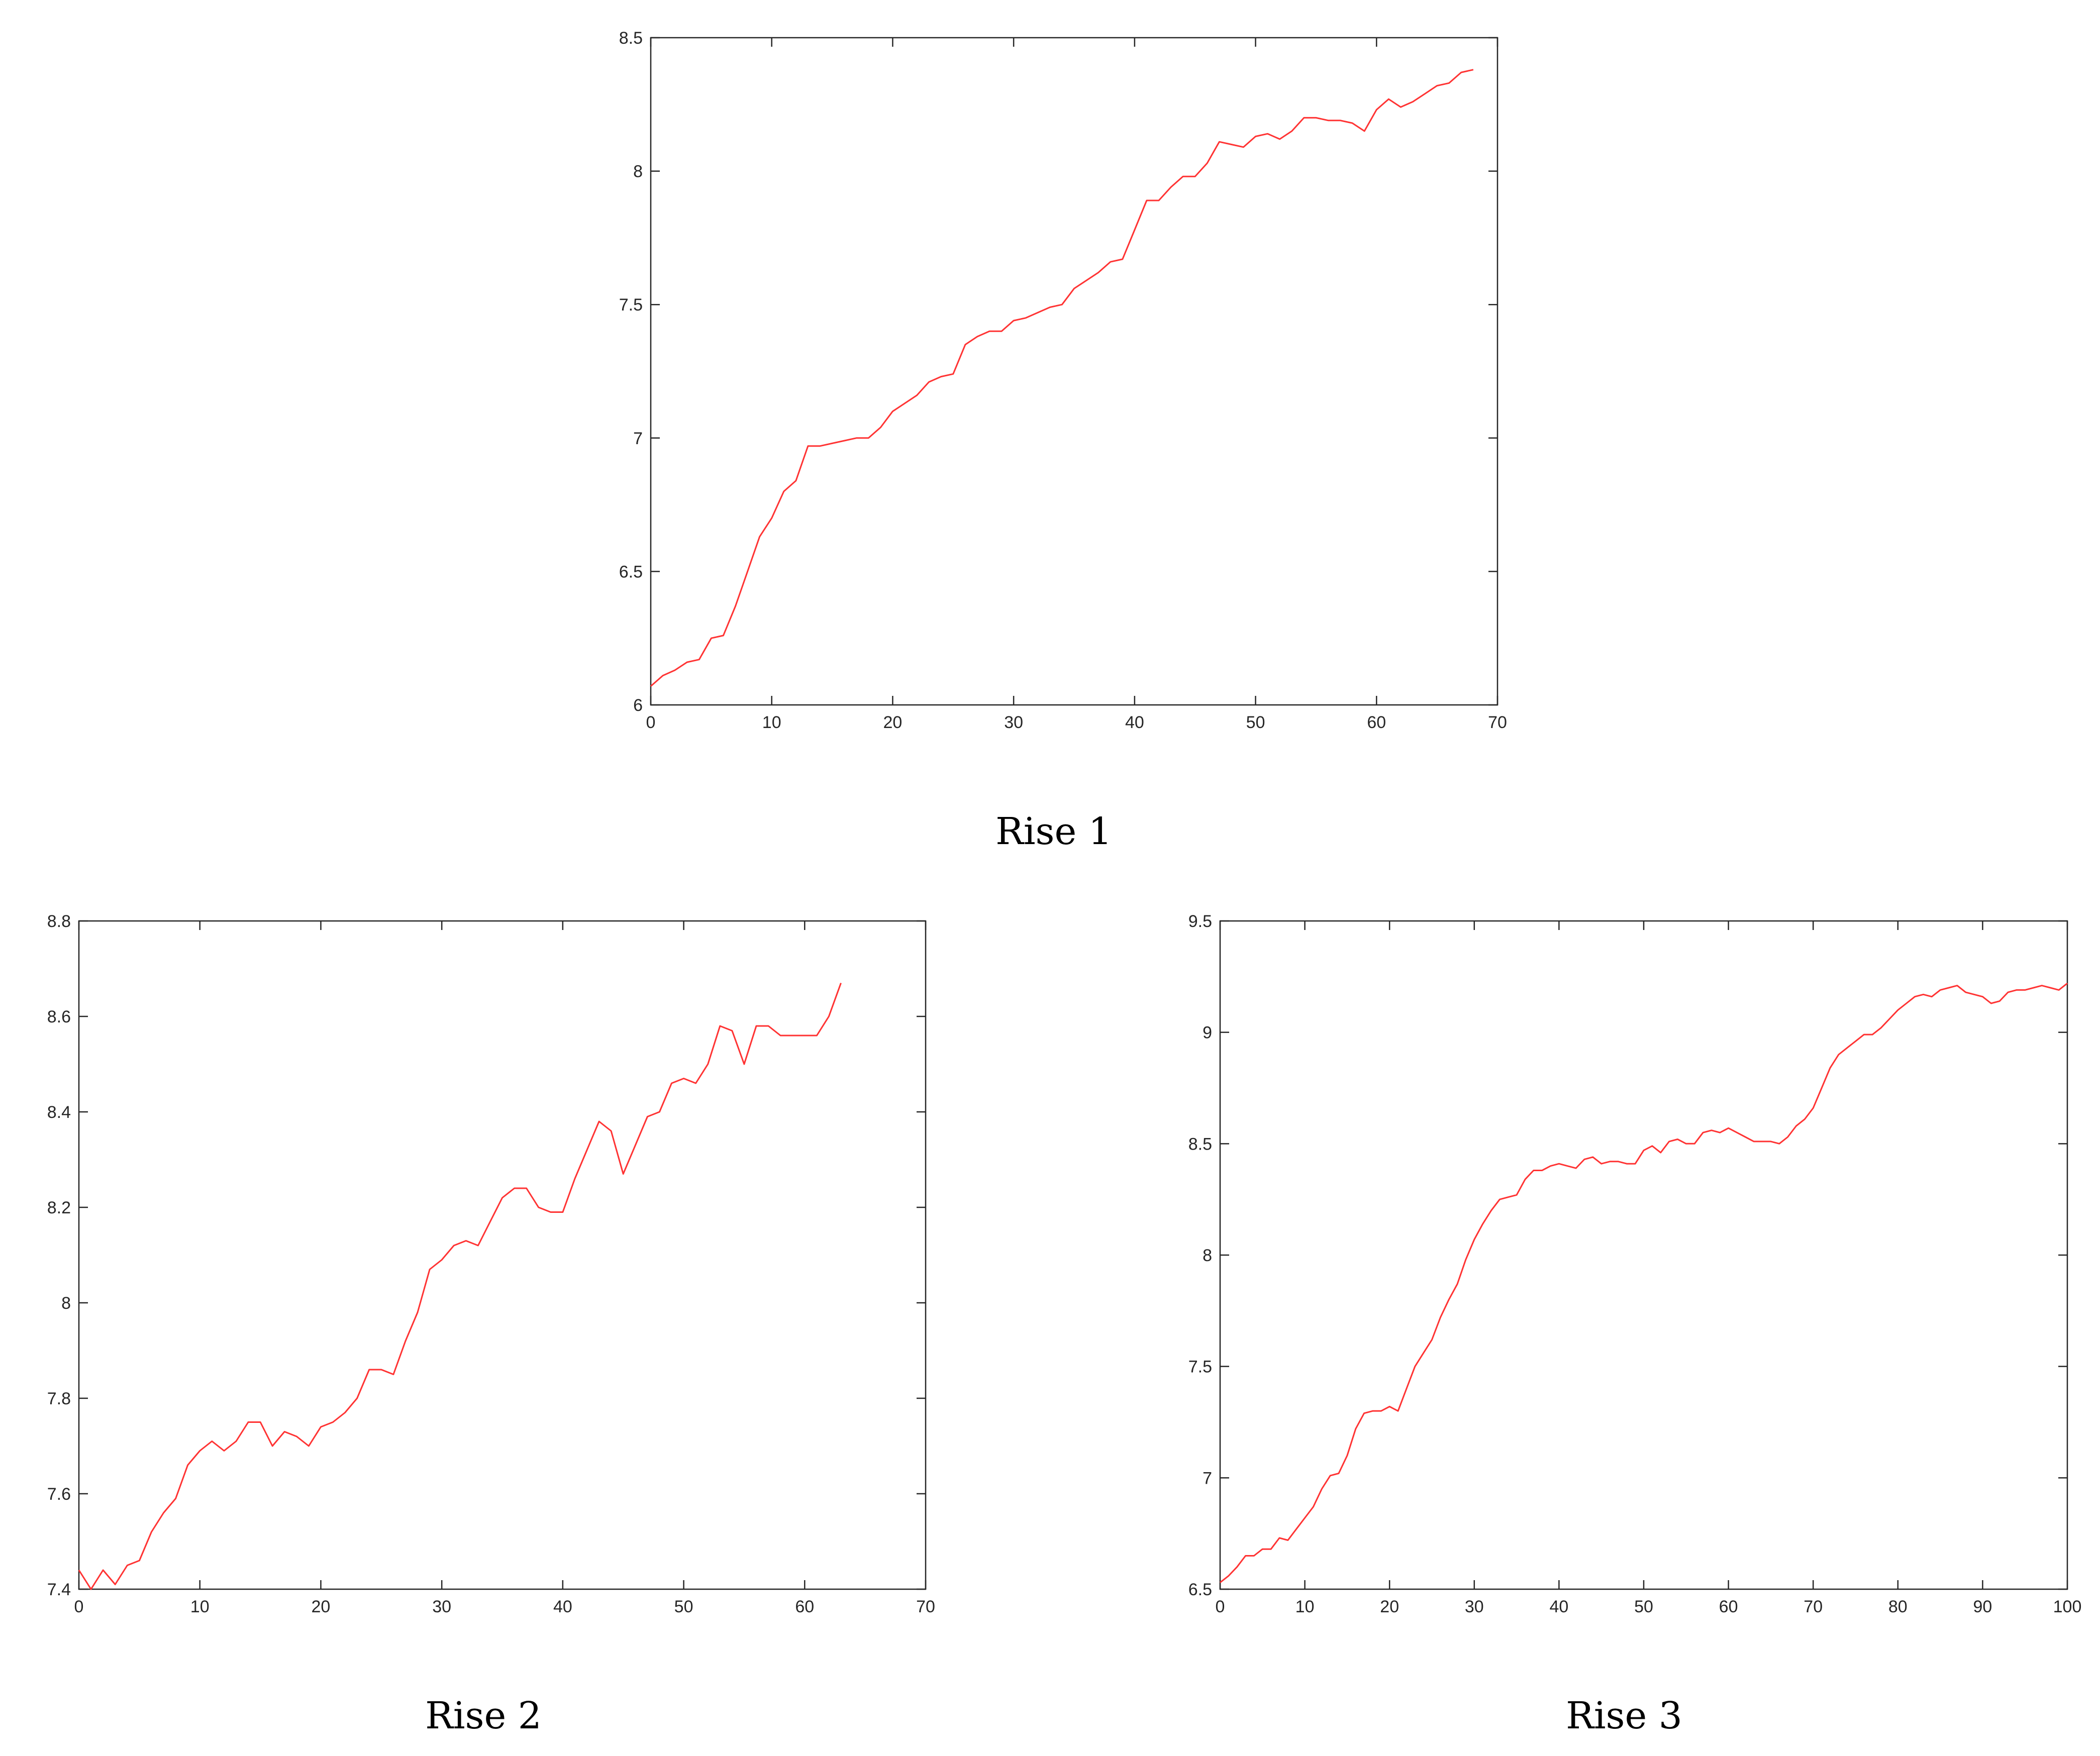 This screenshot has height=1756, width=2100. Describe the element at coordinates (483, 1715) in the screenshot. I see `caption-rise-2: Rise 2` at that location.